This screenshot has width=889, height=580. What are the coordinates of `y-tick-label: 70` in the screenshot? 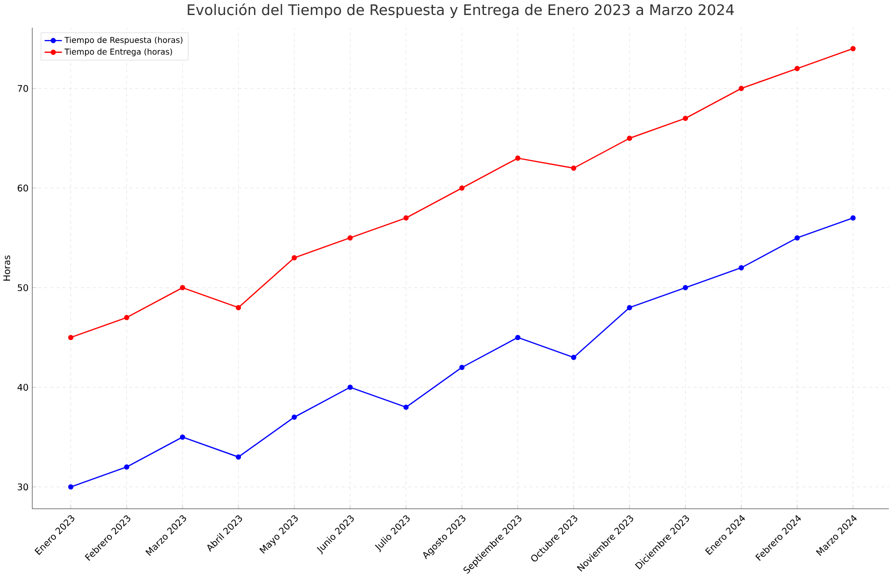 It's located at (23, 88).